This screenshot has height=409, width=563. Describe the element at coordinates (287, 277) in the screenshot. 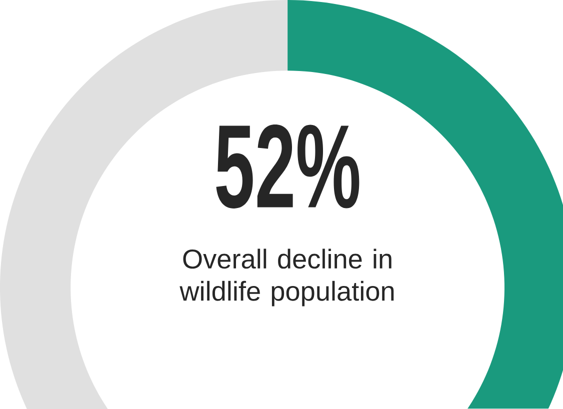

I see `text: Overall decline in wildlife population` at that location.